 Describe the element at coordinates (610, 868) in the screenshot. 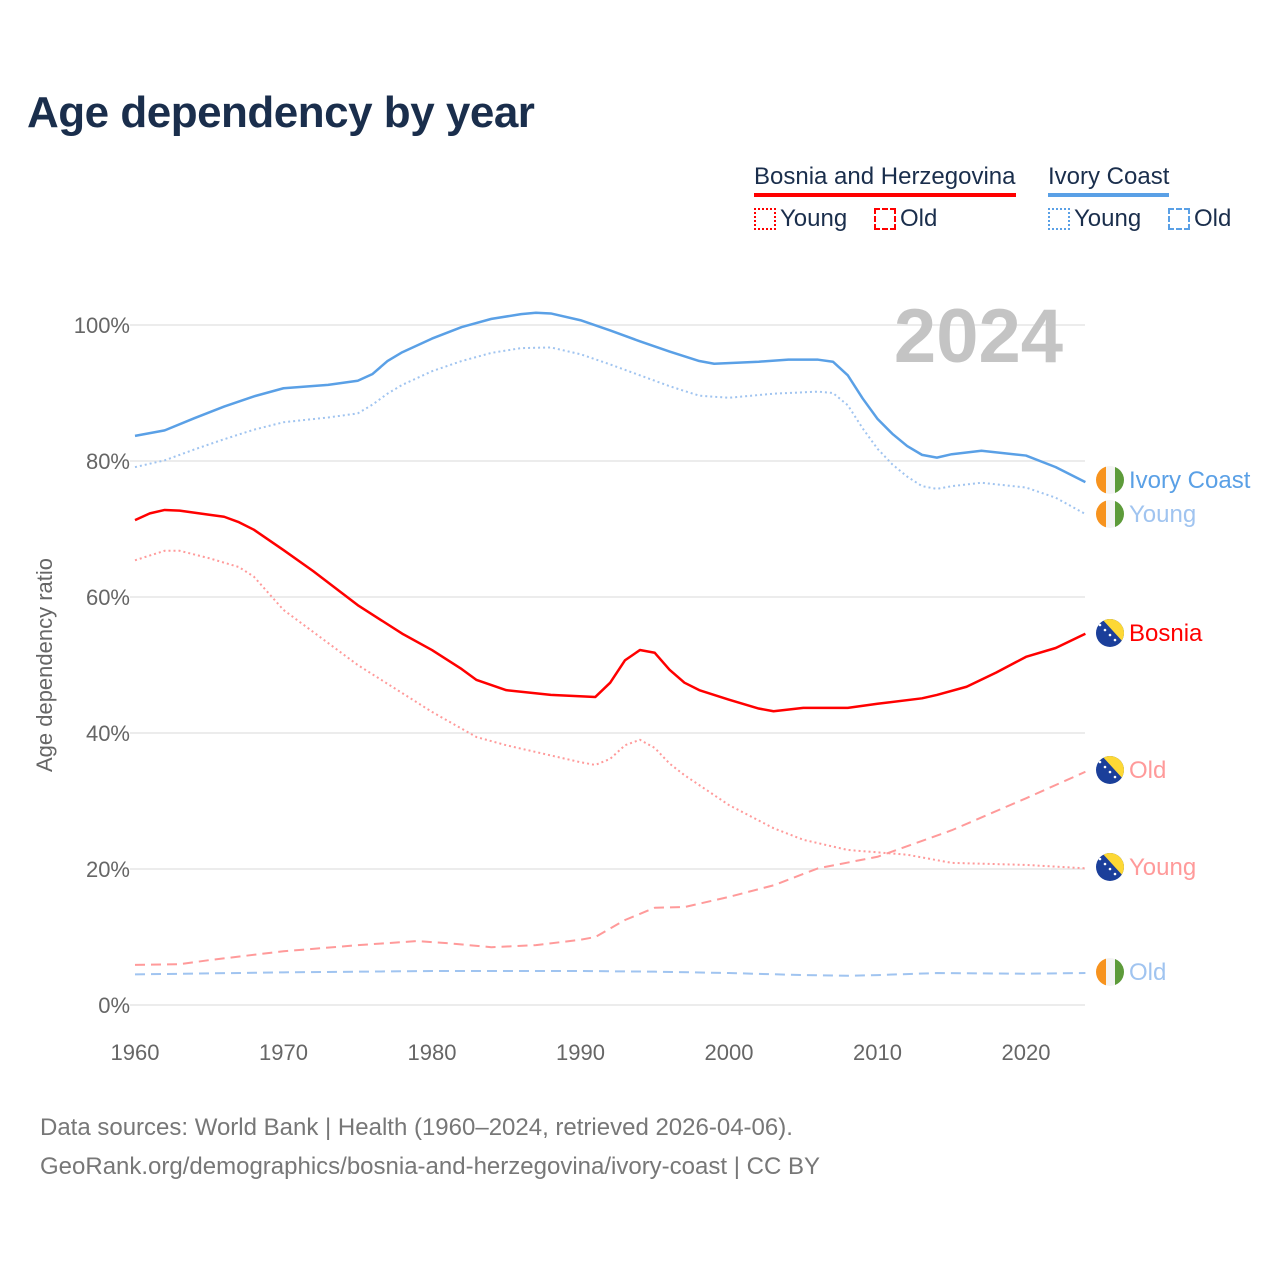

I see `series-line-bosnia-old` at that location.